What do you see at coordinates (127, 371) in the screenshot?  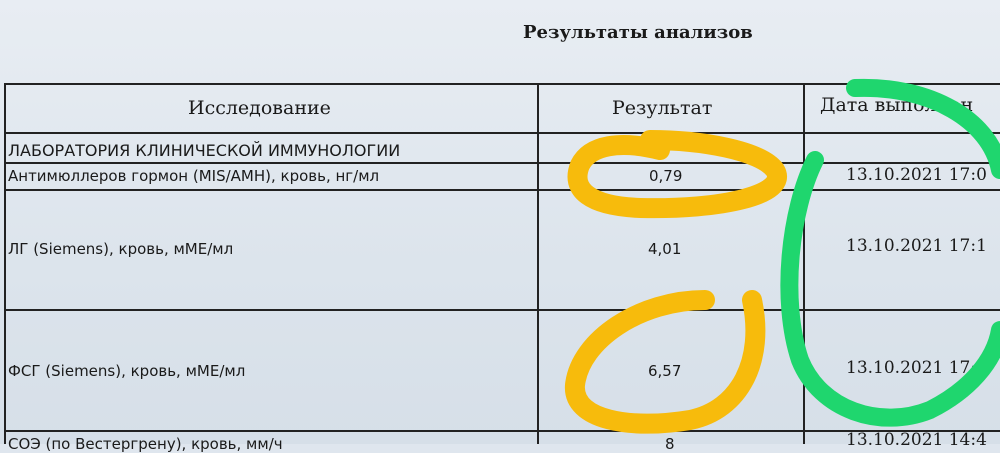 I see `test-name: ФСГ (Siemens), кровь, мМЕ/мл` at bounding box center [127, 371].